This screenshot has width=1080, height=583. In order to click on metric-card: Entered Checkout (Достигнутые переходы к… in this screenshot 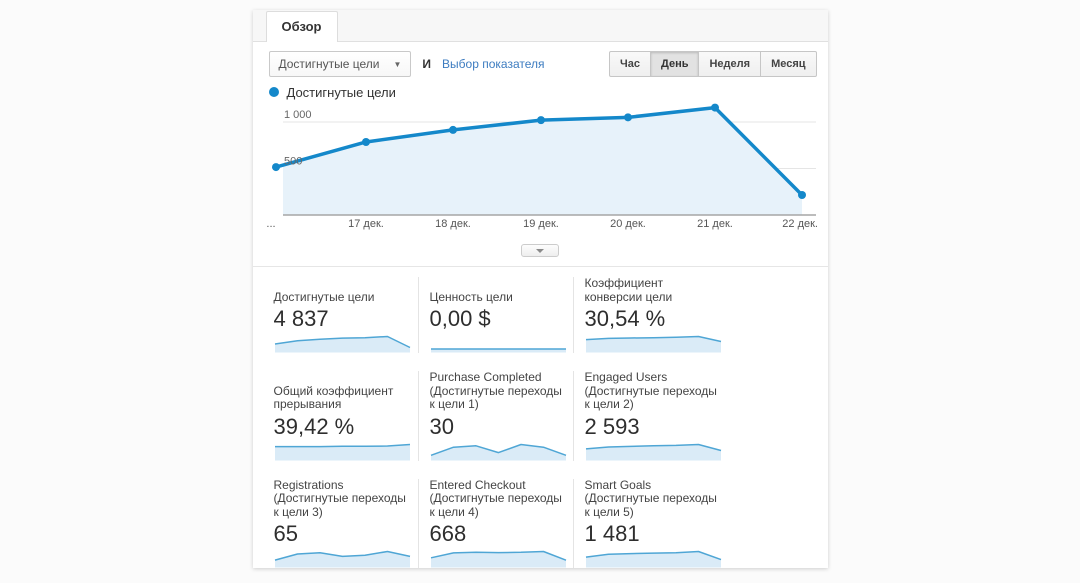, I will do `click(495, 522)`.